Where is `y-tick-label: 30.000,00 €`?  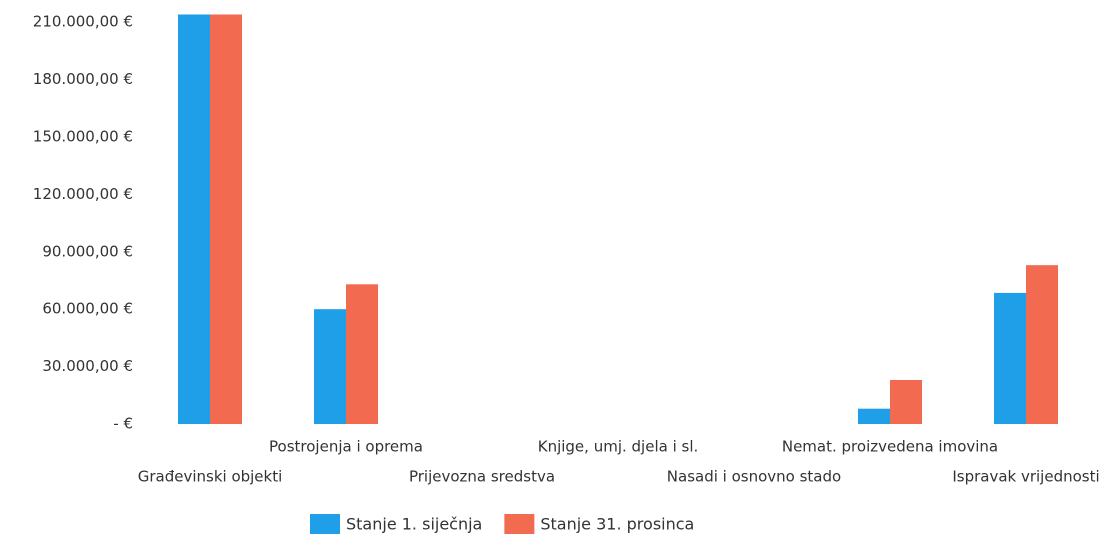
y-tick-label: 30.000,00 € is located at coordinates (87, 366).